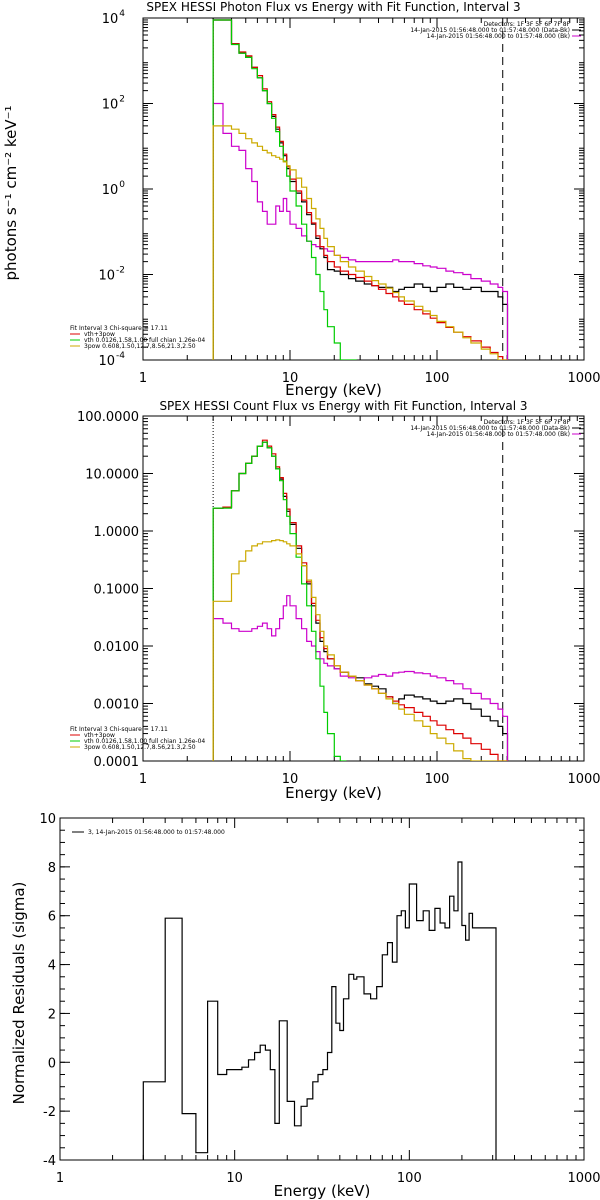 The width and height of the screenshot is (600, 1200). Describe the element at coordinates (52, 966) in the screenshot. I see `y-tick-label: 4` at that location.